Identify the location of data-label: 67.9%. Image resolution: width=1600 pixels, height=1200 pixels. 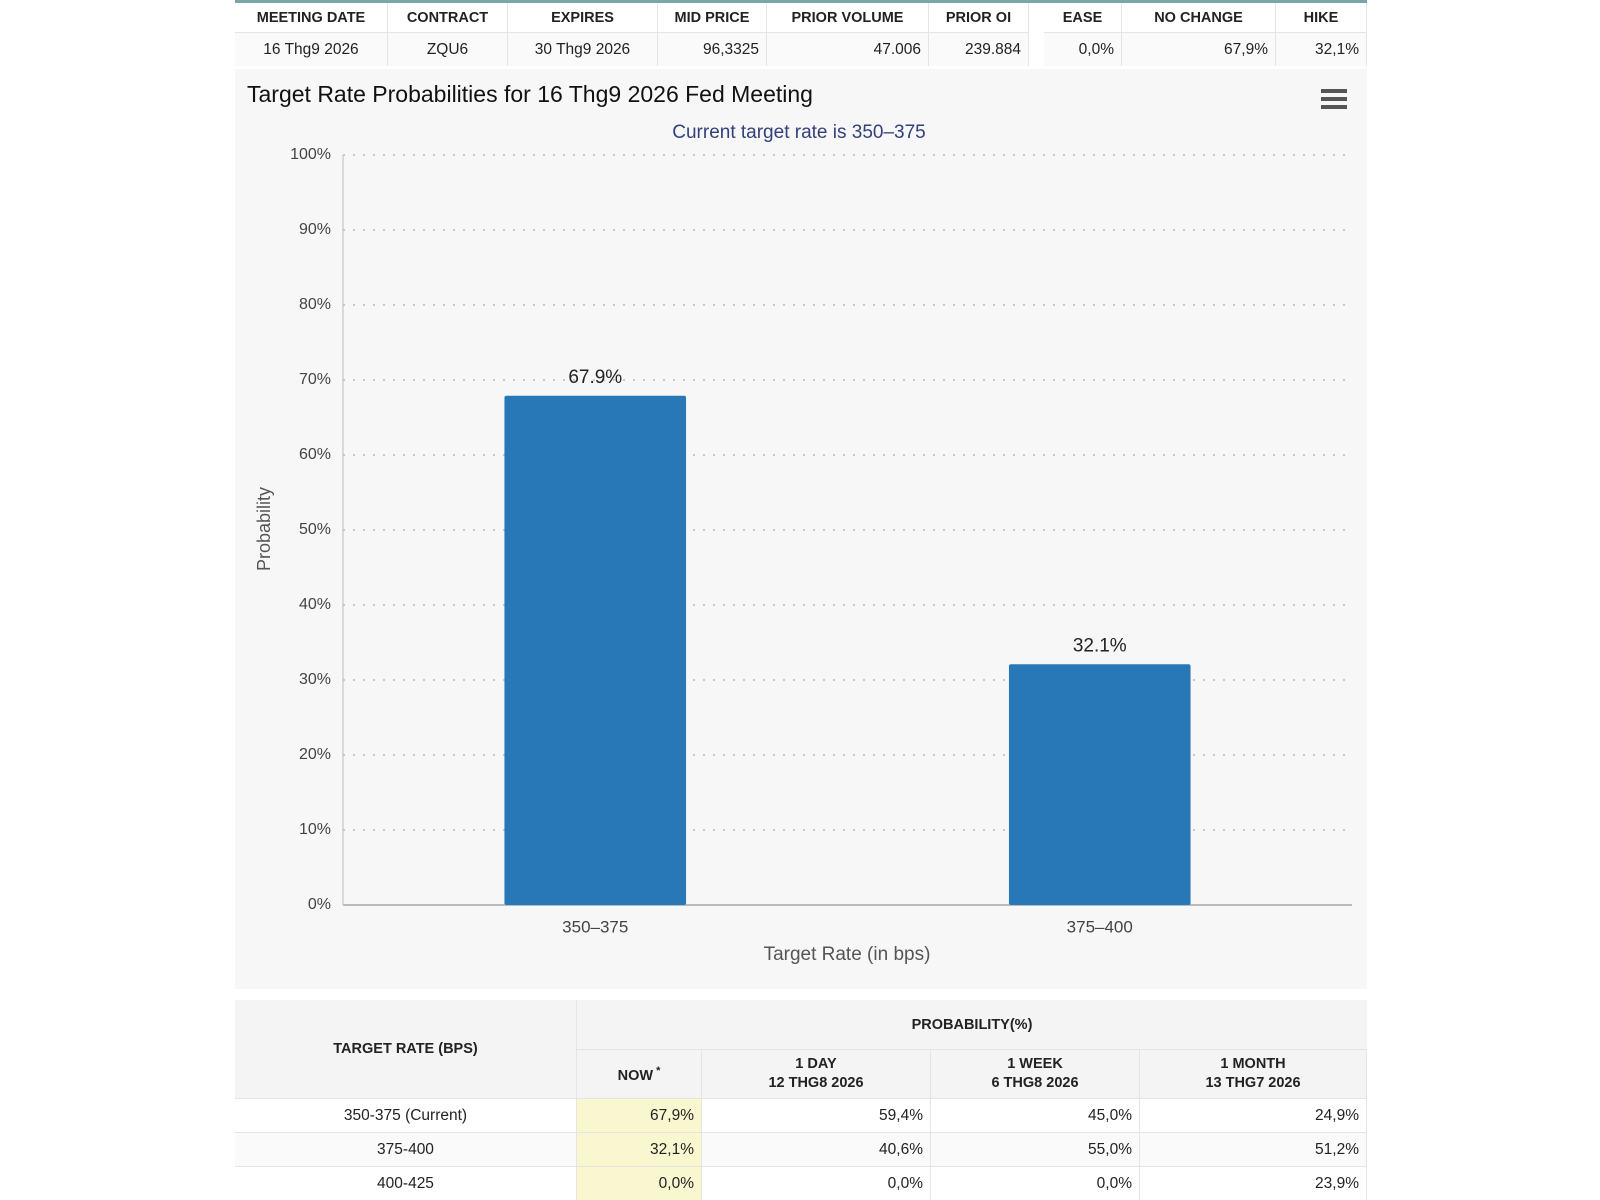
(595, 377).